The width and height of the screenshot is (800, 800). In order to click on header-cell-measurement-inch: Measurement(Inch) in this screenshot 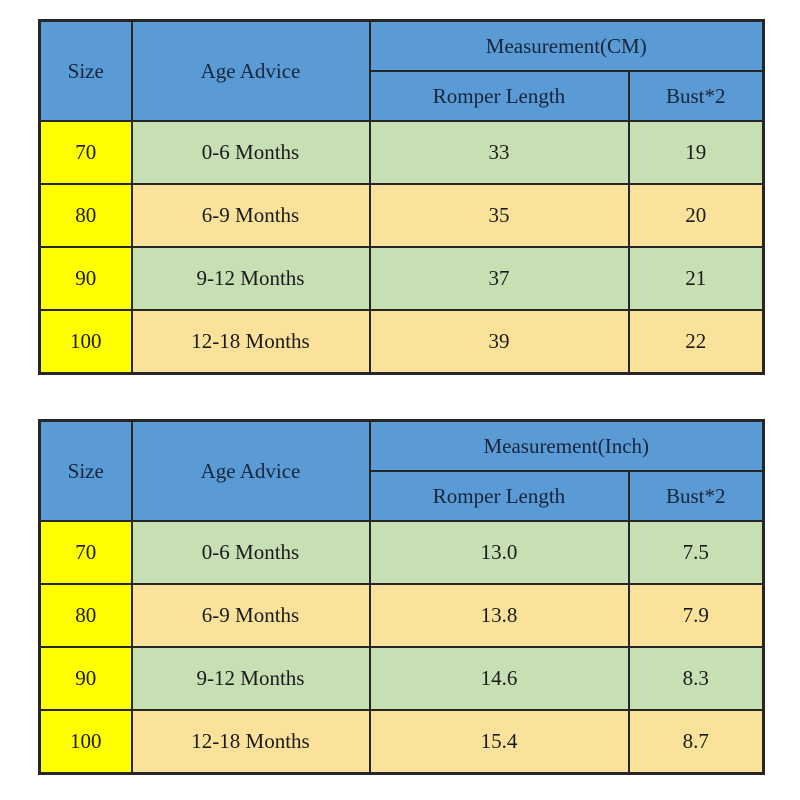, I will do `click(566, 445)`.